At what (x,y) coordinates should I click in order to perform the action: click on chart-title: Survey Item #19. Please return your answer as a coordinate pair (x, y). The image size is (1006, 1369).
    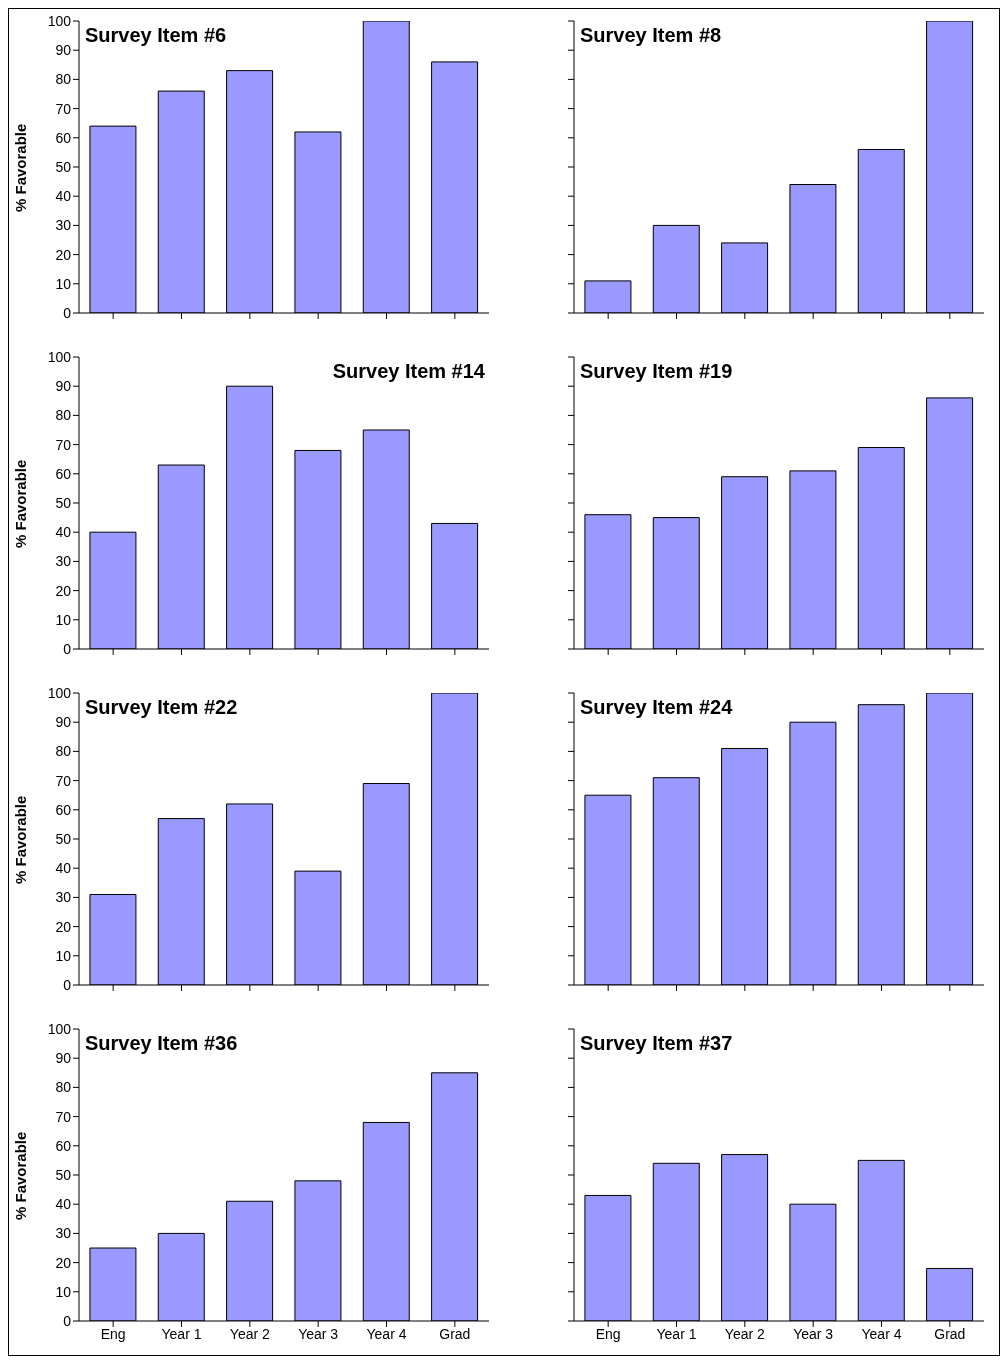
    Looking at the image, I should click on (656, 371).